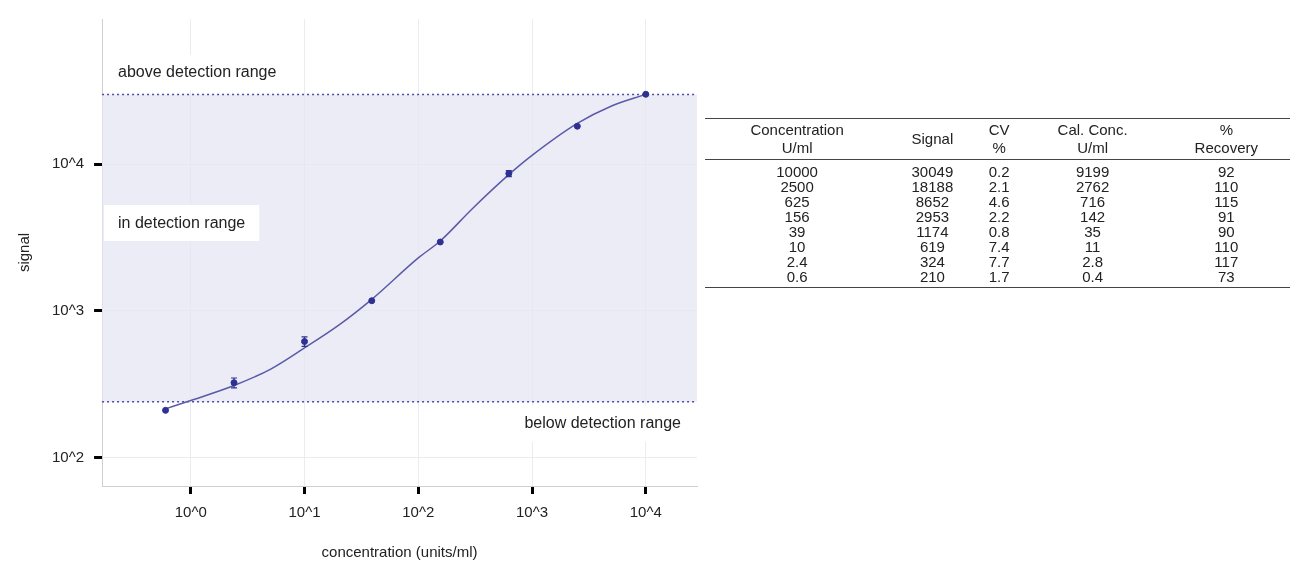 The image size is (1293, 570). What do you see at coordinates (999, 278) in the screenshot?
I see `text: 1.7` at bounding box center [999, 278].